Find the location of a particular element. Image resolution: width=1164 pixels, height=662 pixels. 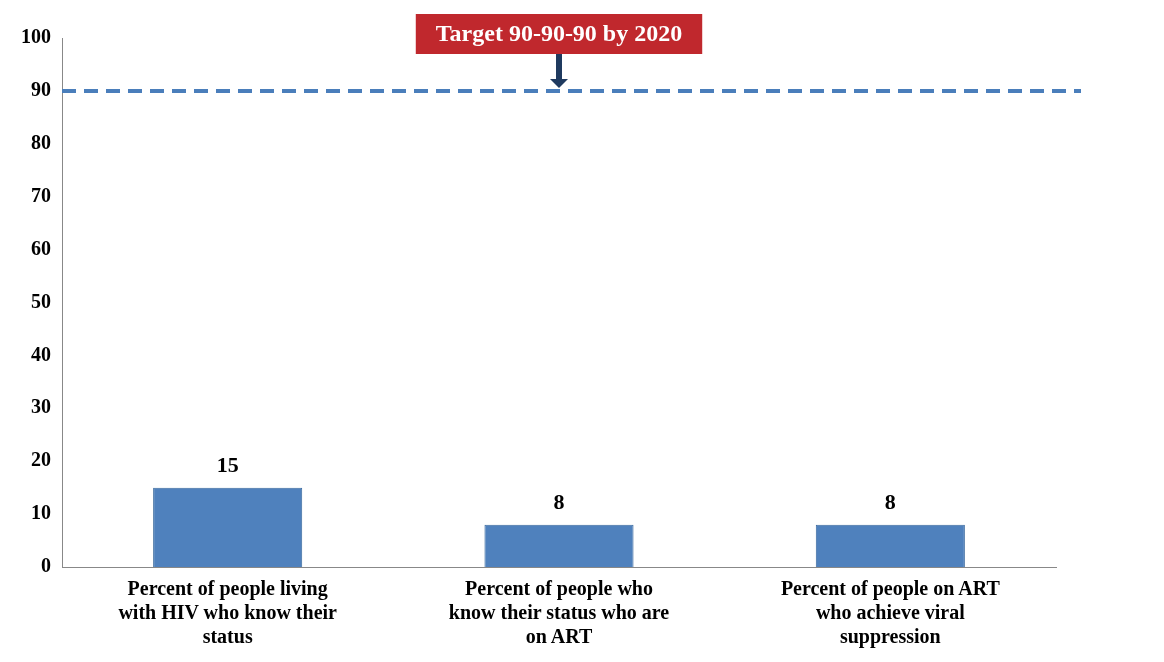

ref-line-label: Target 90-90-90 by 2020 is located at coordinates (559, 33).